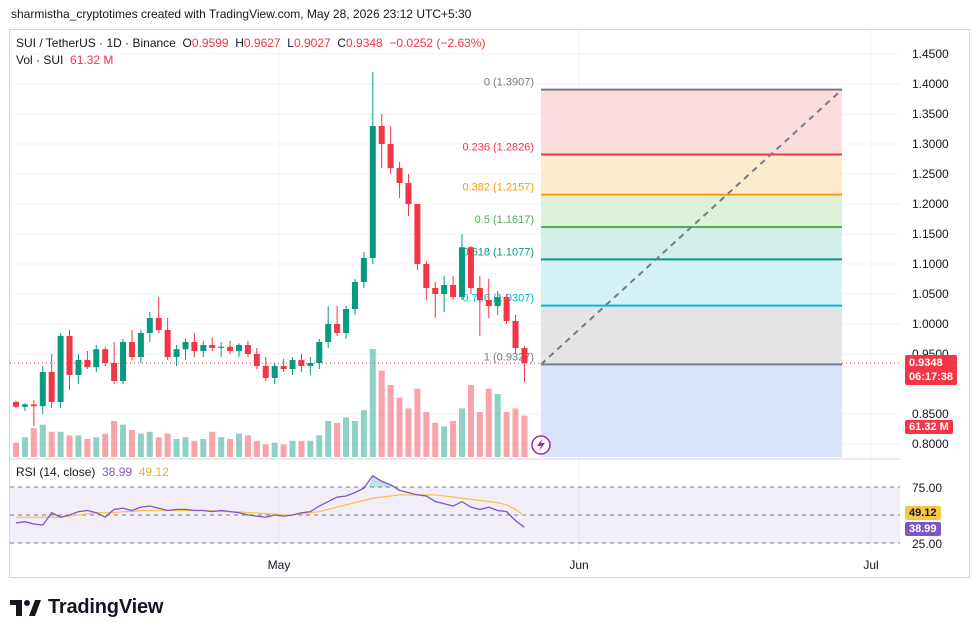  Describe the element at coordinates (40, 60) in the screenshot. I see `volume-label: Vol · SUI` at that location.